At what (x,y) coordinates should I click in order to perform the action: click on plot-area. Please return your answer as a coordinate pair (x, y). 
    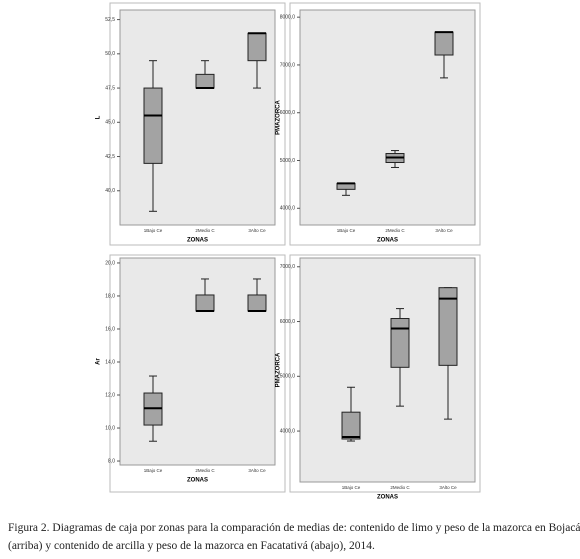
    Looking at the image, I should click on (197, 361).